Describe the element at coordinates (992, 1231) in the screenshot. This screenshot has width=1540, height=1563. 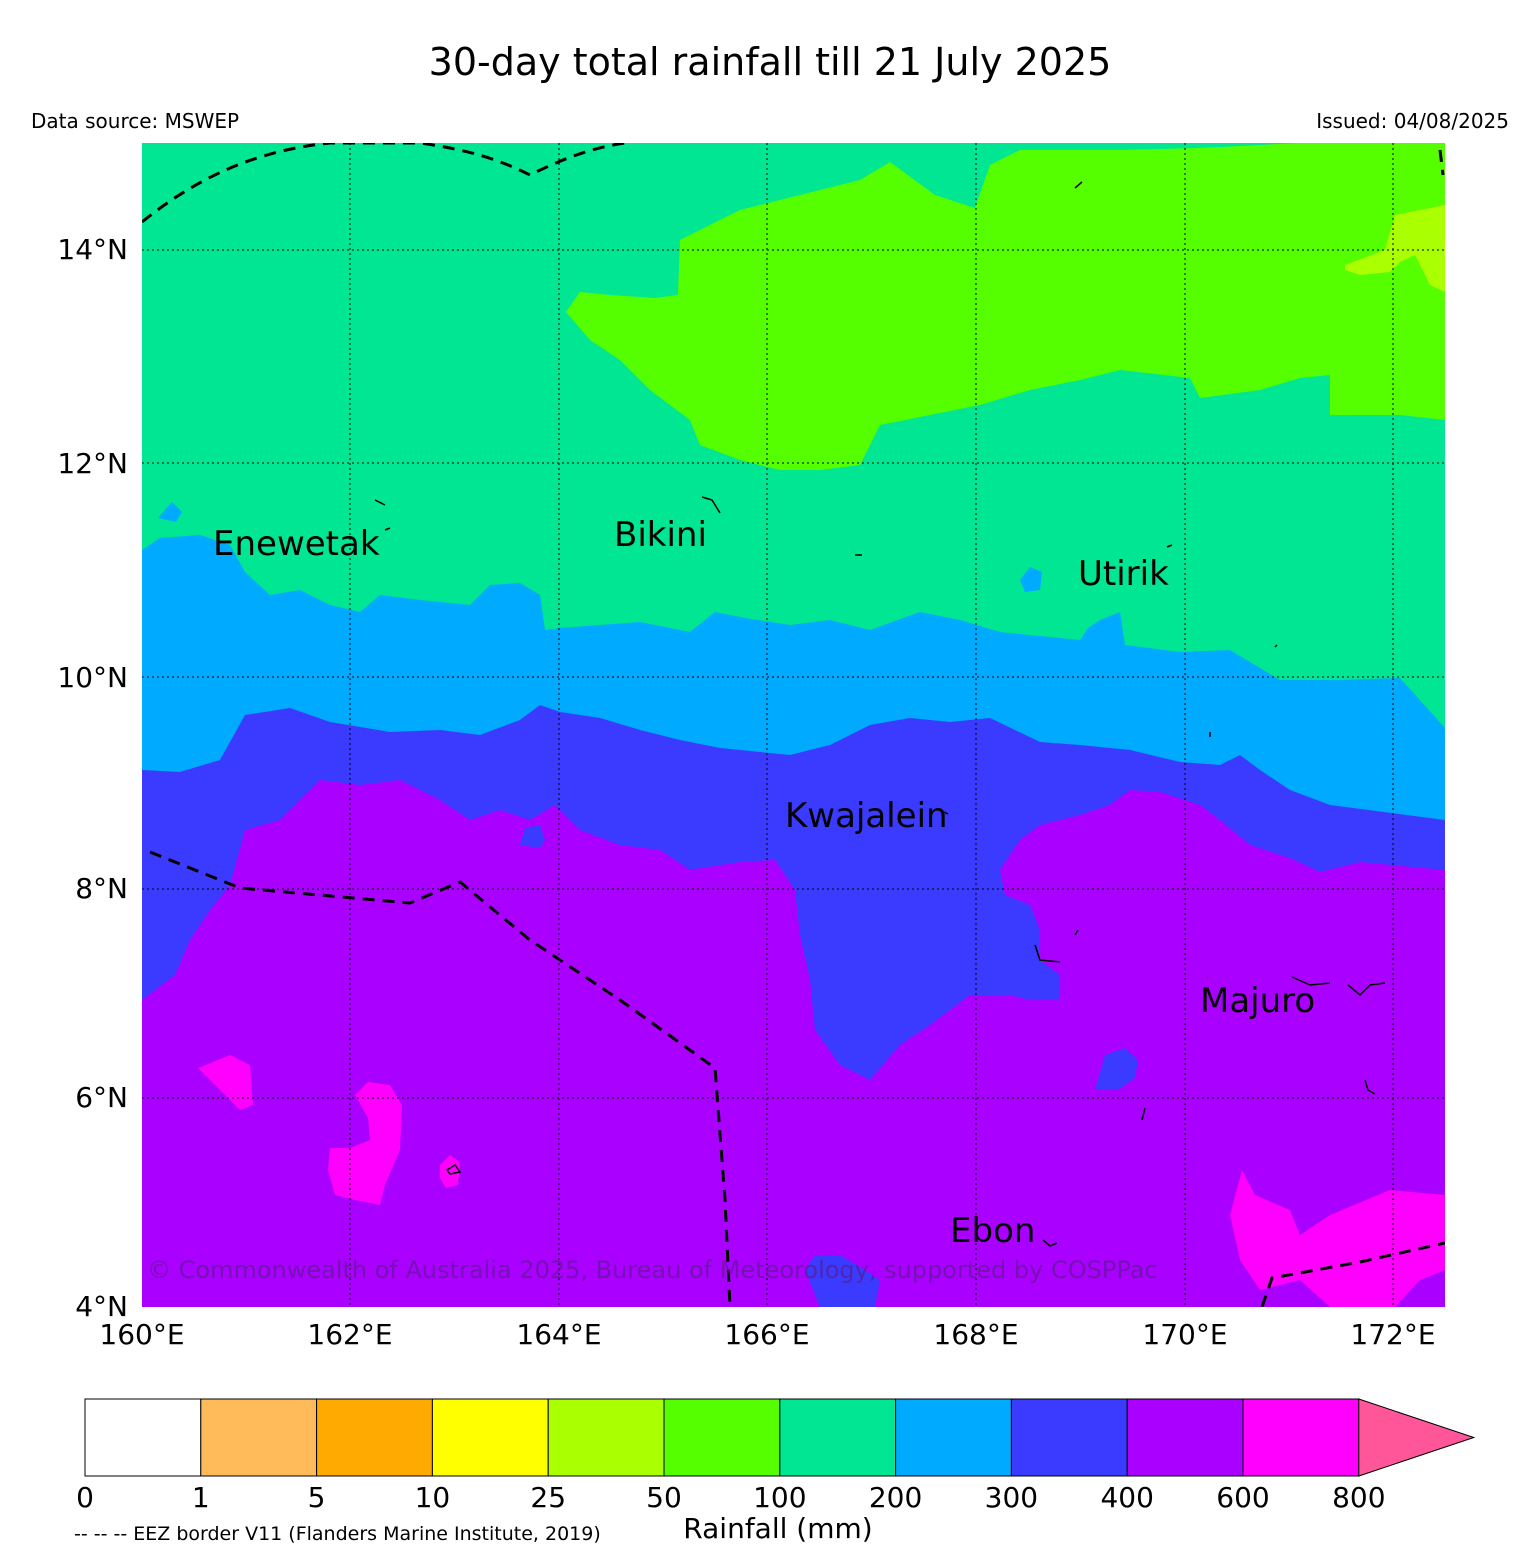
I see `place-ebon: Ebon` at that location.